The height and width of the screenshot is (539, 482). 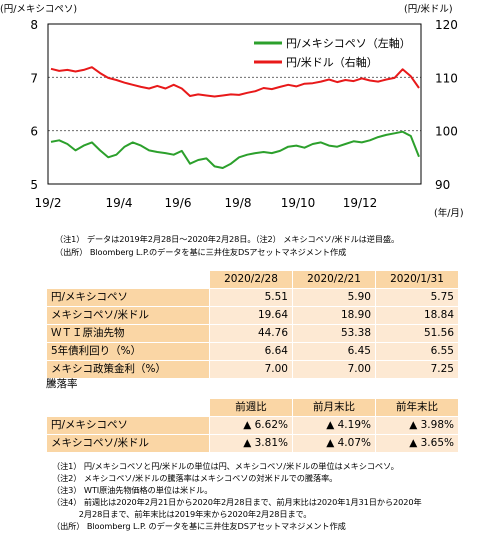 I want to click on left-tick-label: 7, so click(x=34, y=78).